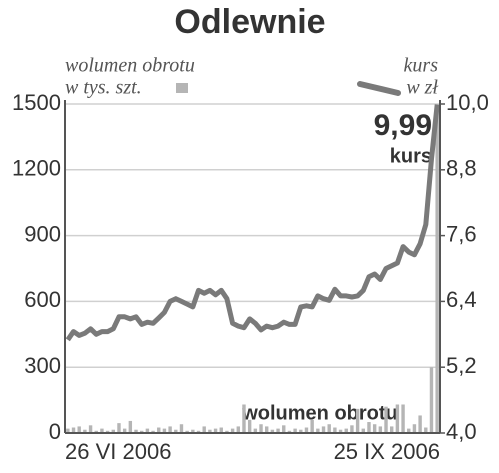  Describe the element at coordinates (411, 156) in the screenshot. I see `annotation: kurs` at that location.